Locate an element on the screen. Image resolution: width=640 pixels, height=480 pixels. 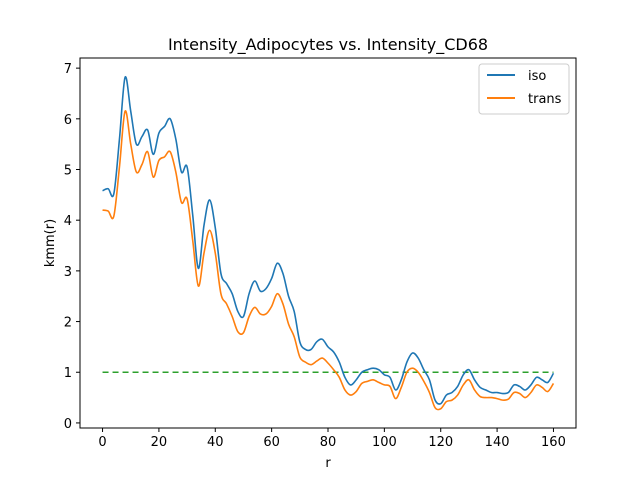
x-tick-label: 60 is located at coordinates (271, 442).